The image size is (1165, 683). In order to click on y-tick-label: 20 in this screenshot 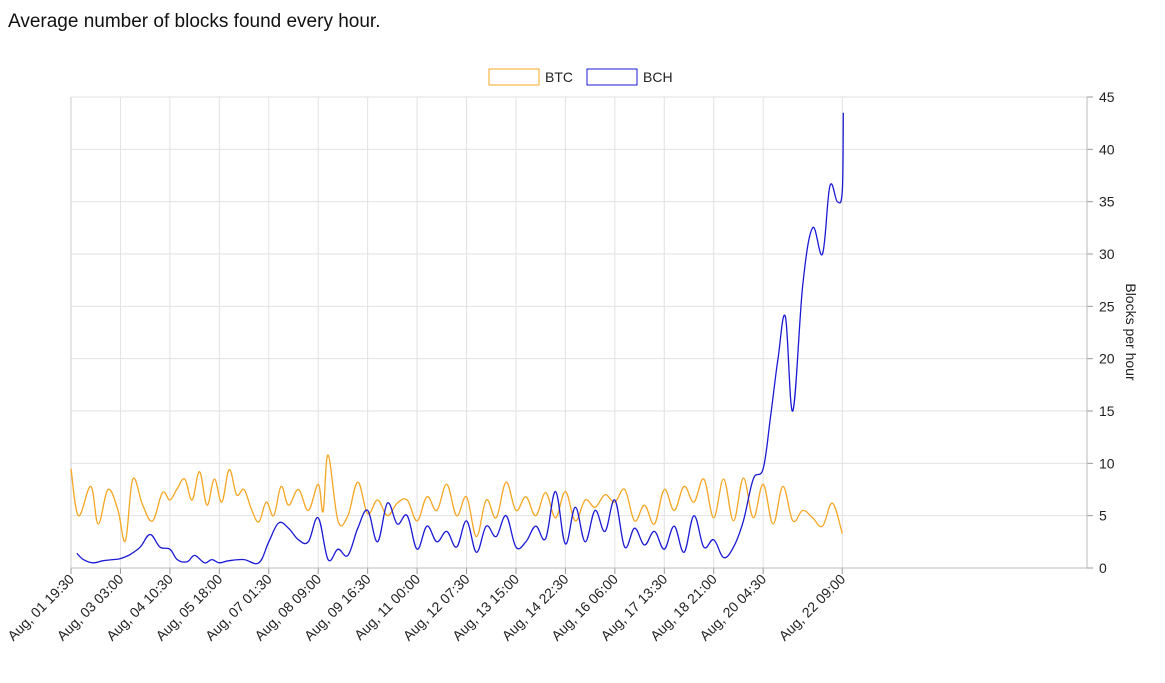, I will do `click(1107, 359)`.